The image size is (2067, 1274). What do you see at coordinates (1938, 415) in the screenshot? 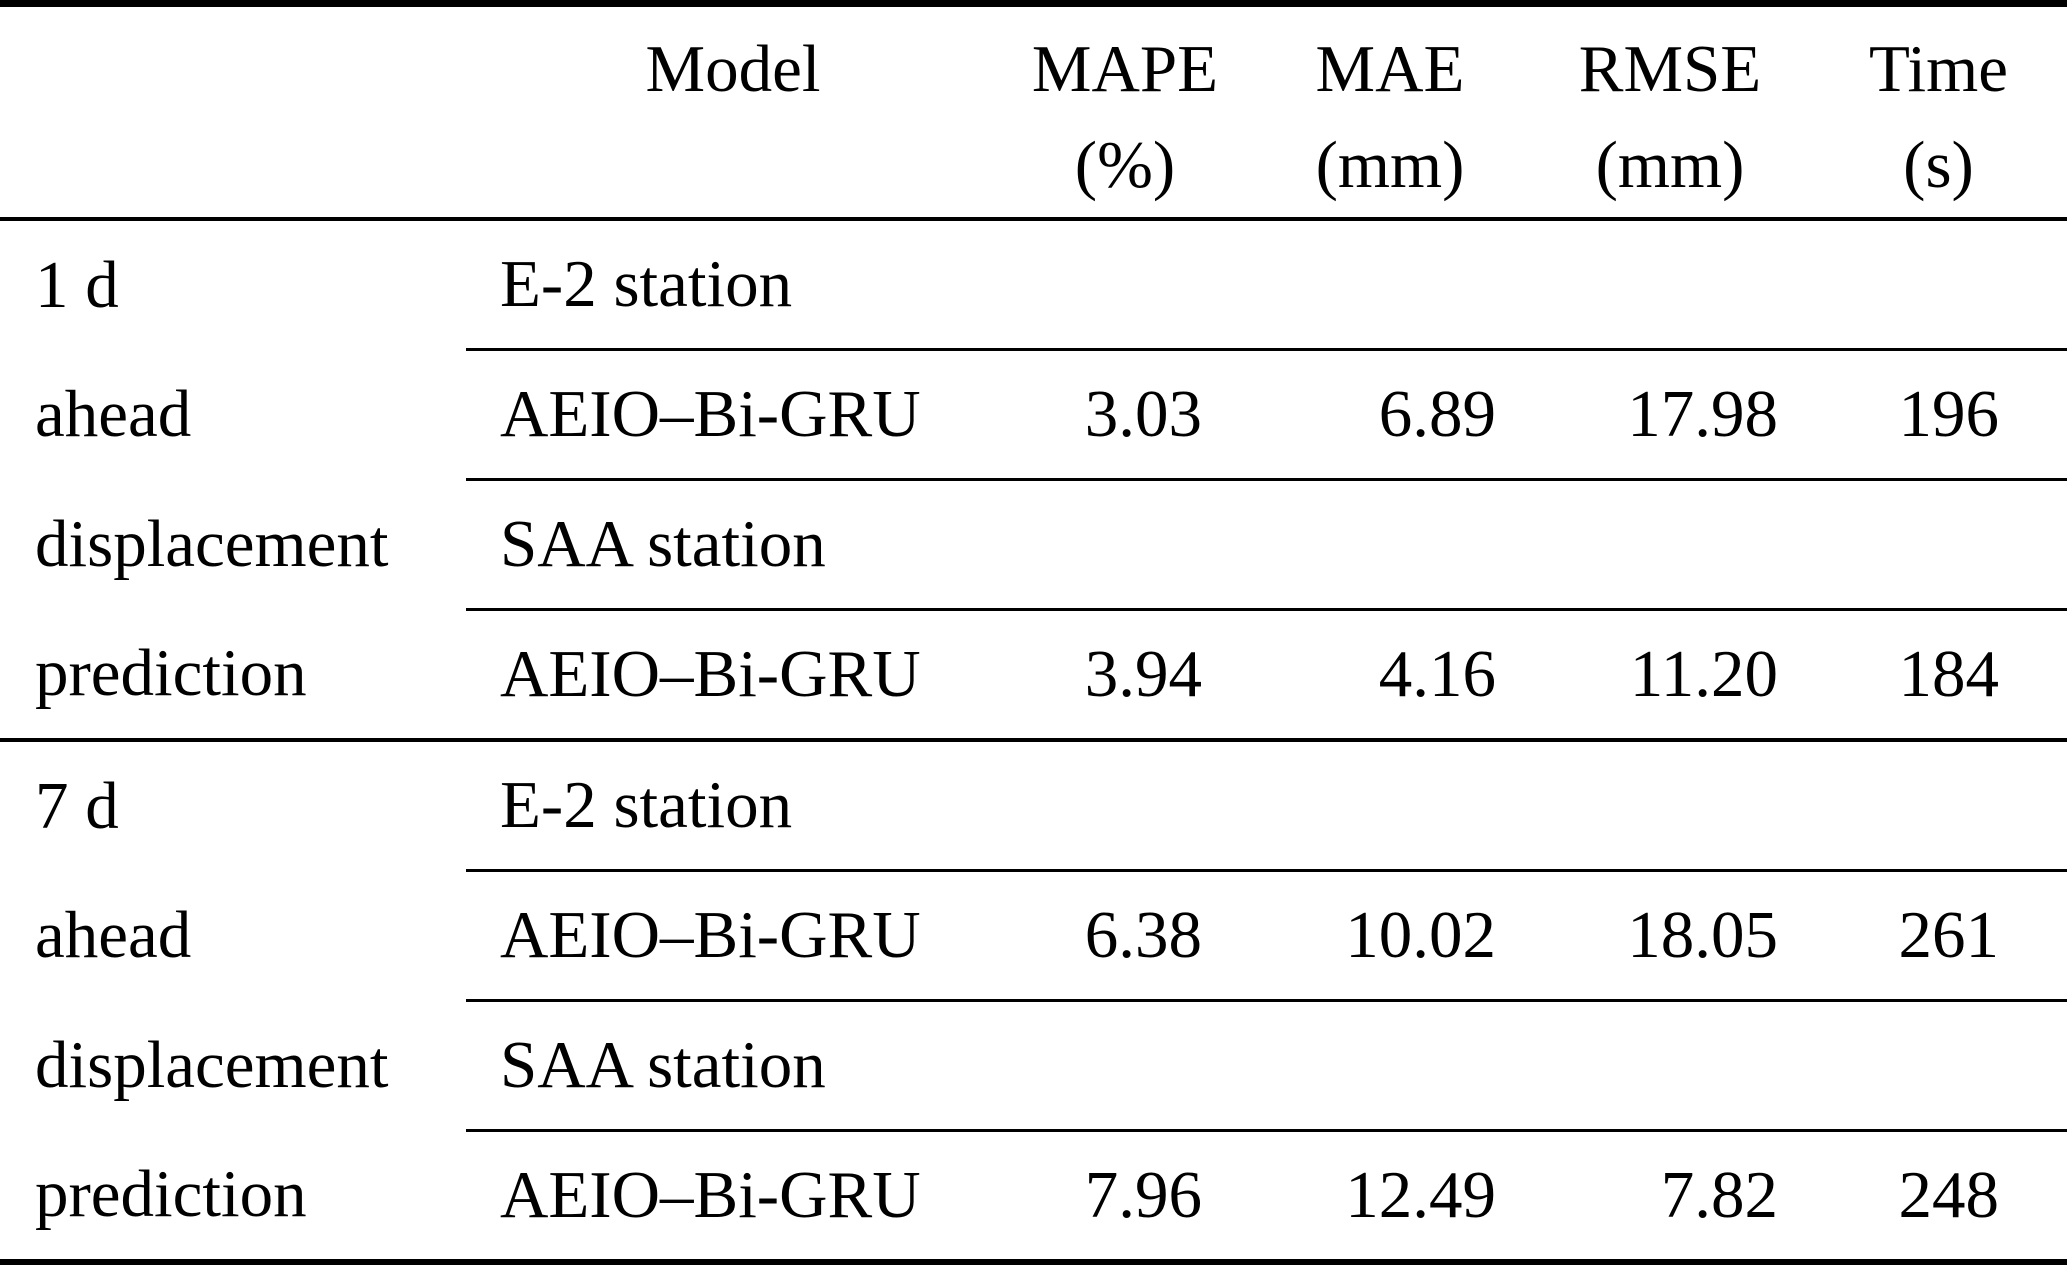
I see `time-cell: 196` at bounding box center [1938, 415].